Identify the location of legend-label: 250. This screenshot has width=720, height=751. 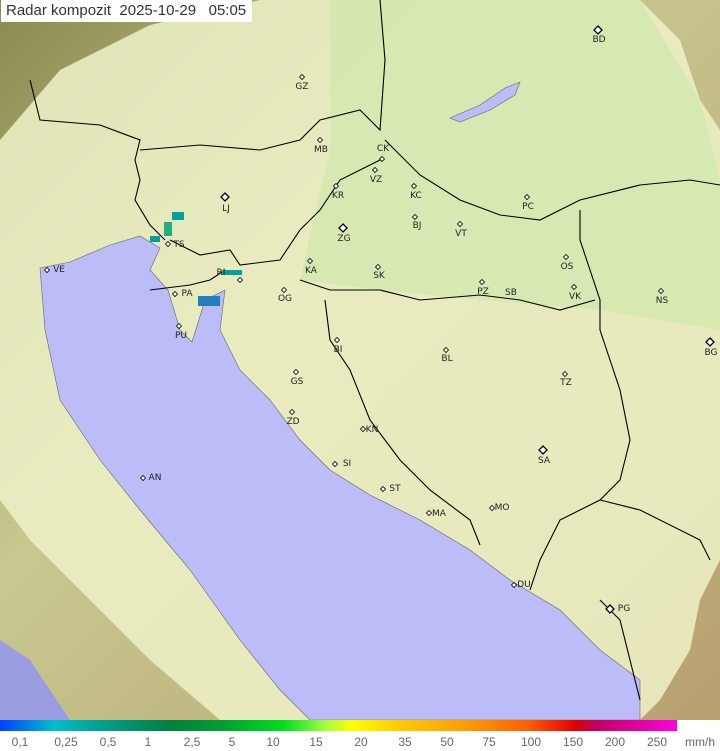
(657, 742).